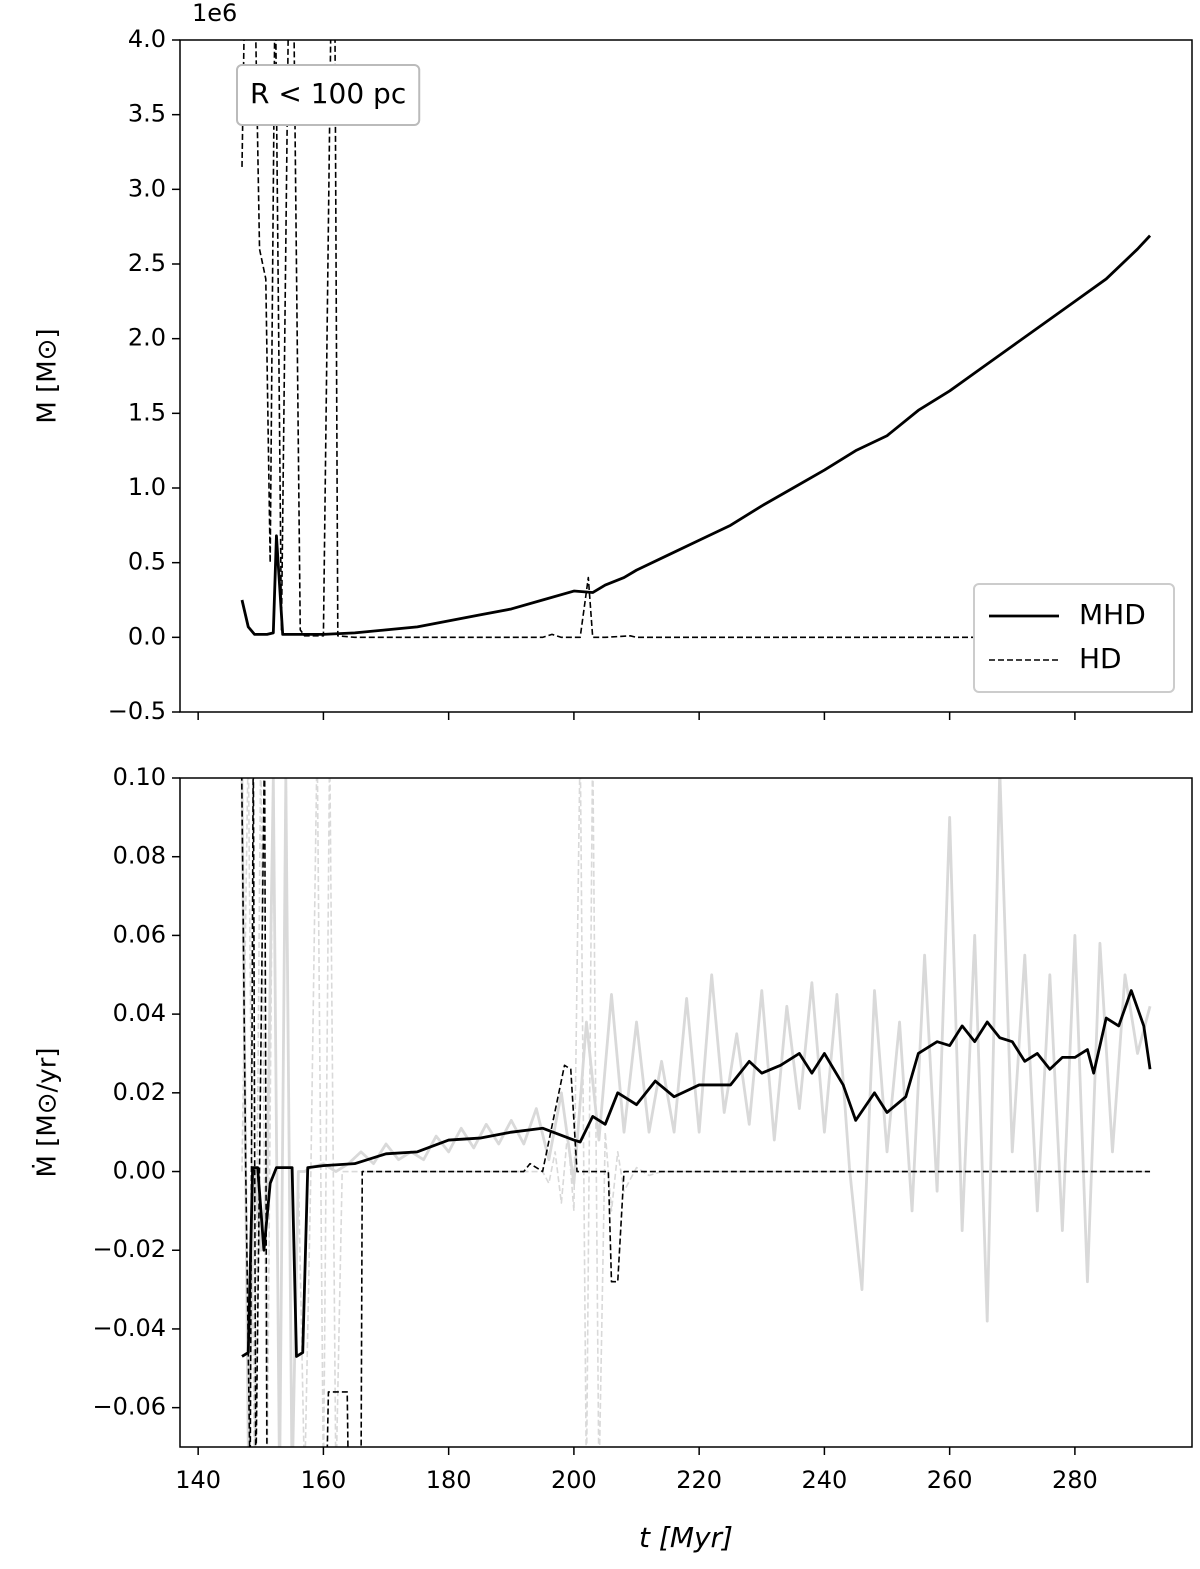 This screenshot has height=1569, width=1200. Describe the element at coordinates (449, 1480) in the screenshot. I see `x-tick-label: 180` at that location.